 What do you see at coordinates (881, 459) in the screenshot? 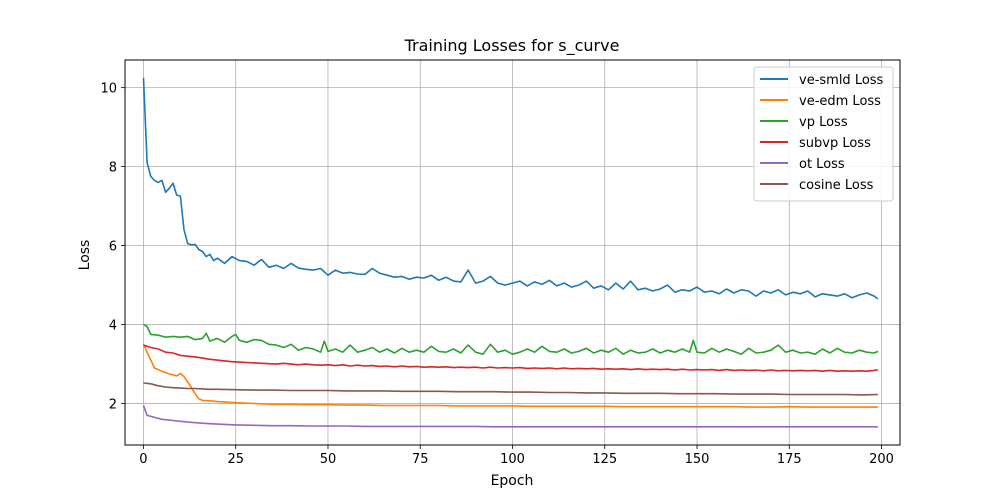
I see `x-tick-label: 200` at bounding box center [881, 459].